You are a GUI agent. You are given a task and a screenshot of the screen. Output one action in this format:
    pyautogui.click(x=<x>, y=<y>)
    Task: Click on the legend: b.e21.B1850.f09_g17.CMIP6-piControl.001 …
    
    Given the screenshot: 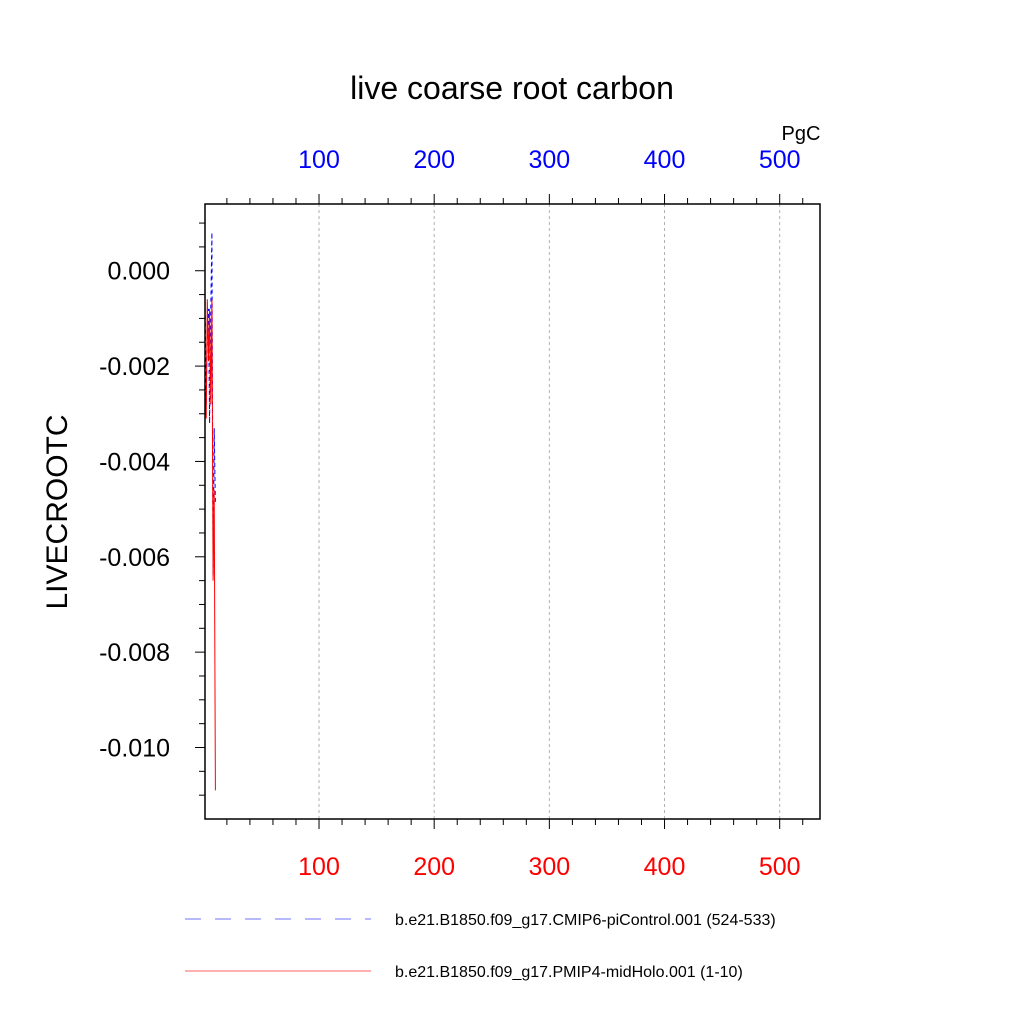 What is the action you would take?
    pyautogui.click(x=480, y=946)
    